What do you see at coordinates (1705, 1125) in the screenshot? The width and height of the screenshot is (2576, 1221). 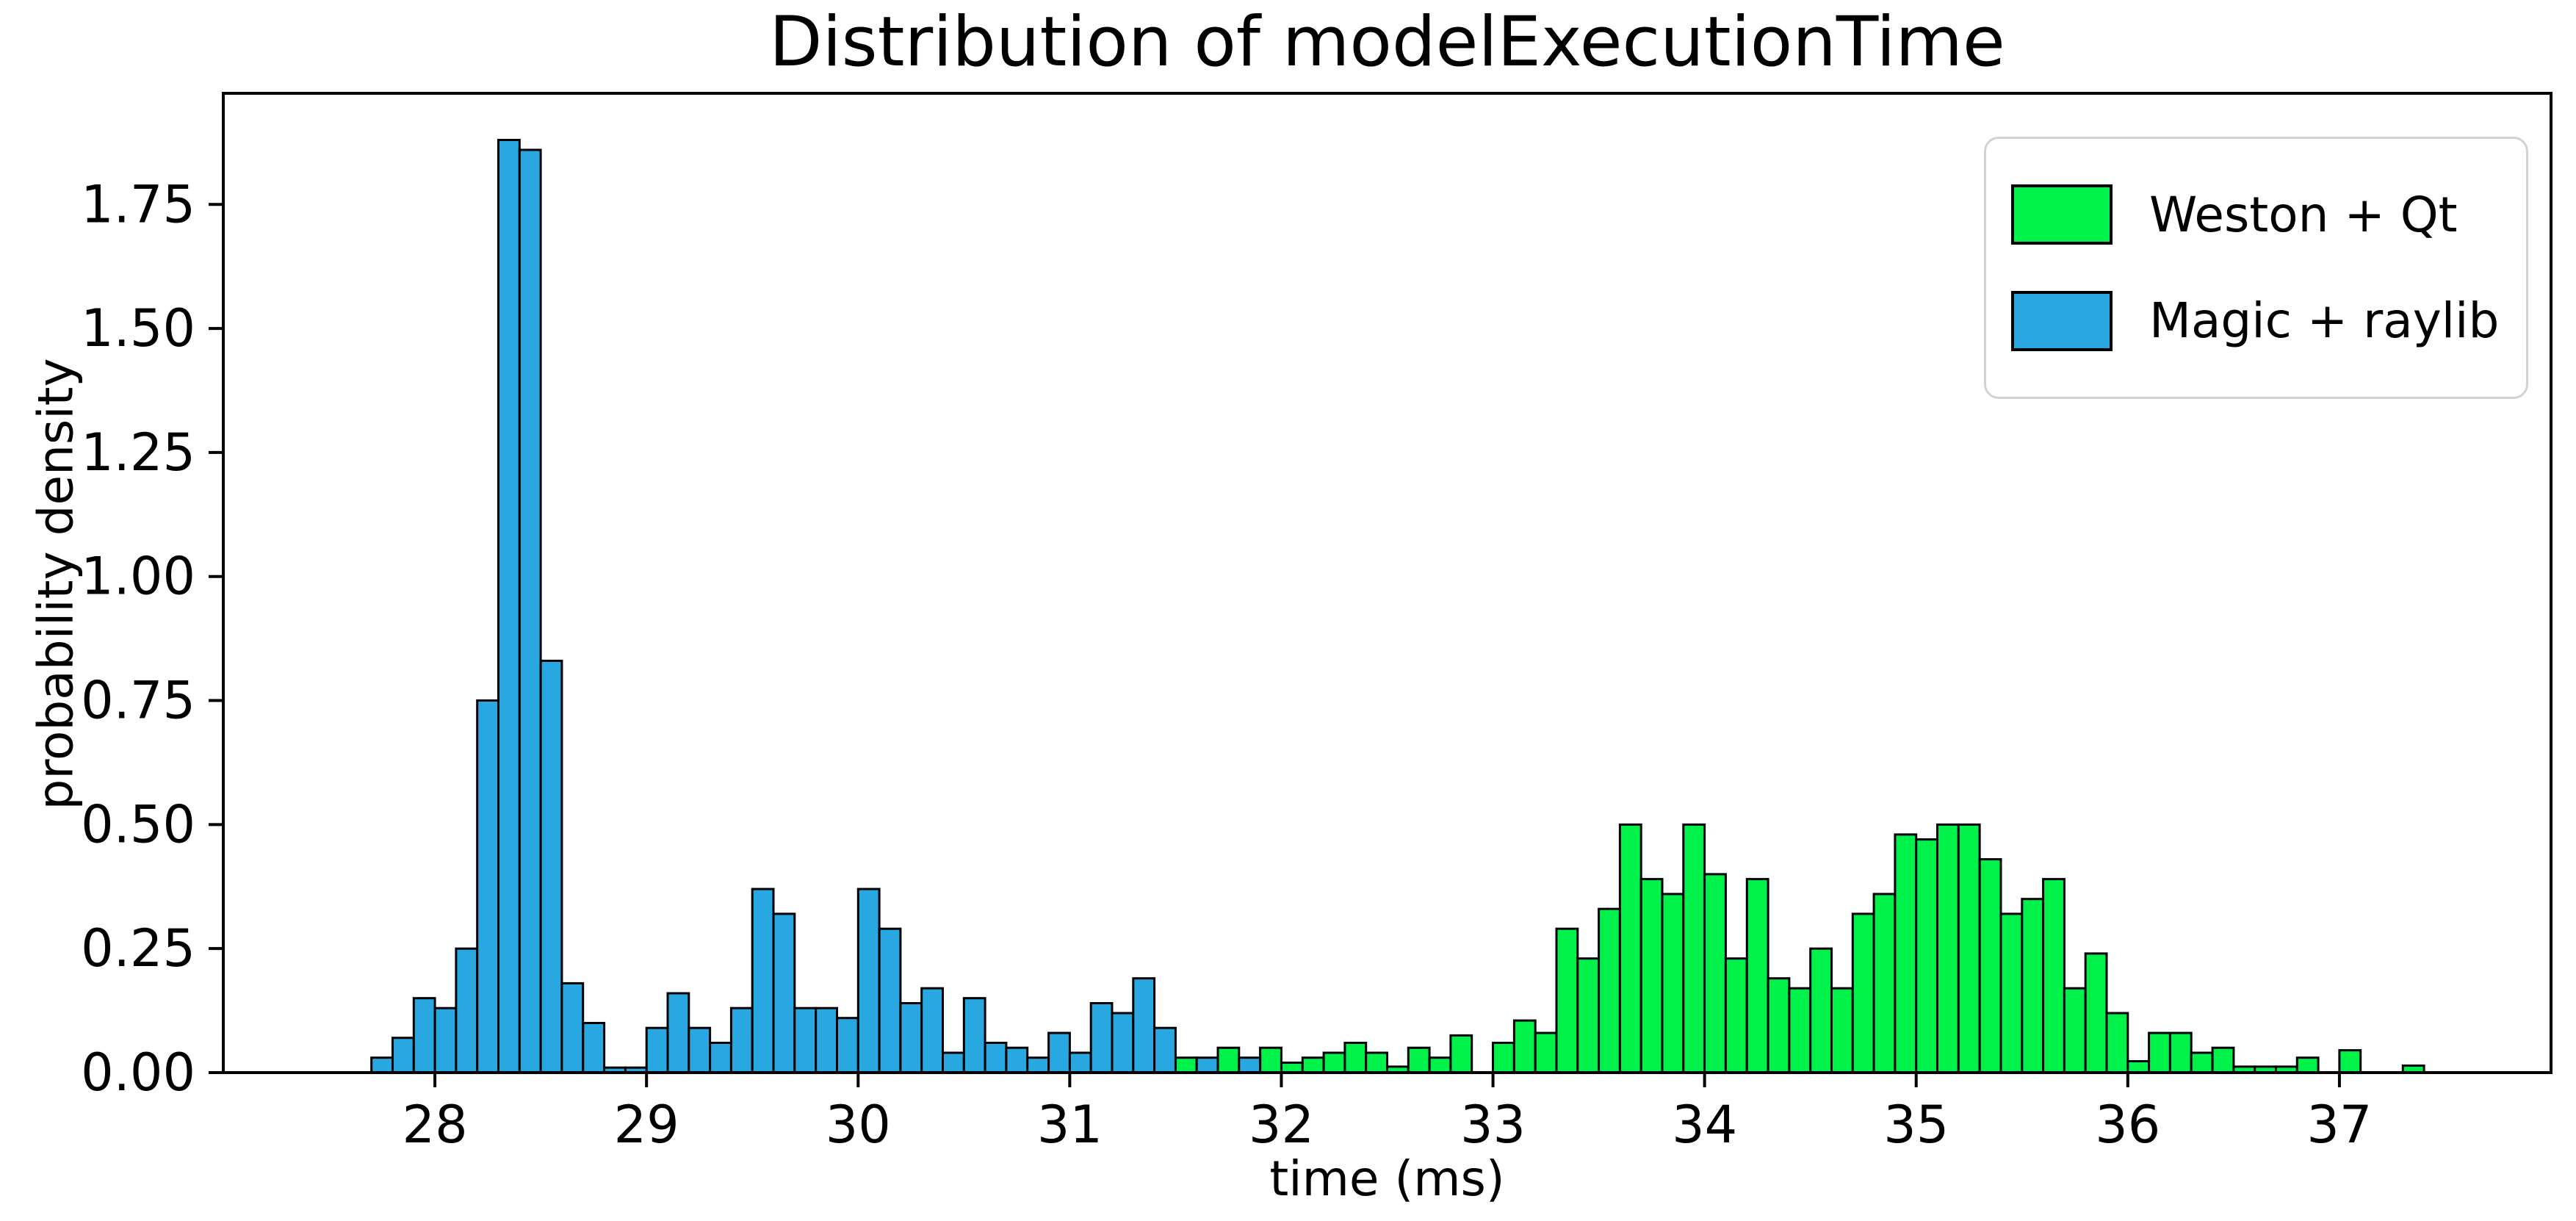 I see `x-tick-label: 34` at bounding box center [1705, 1125].